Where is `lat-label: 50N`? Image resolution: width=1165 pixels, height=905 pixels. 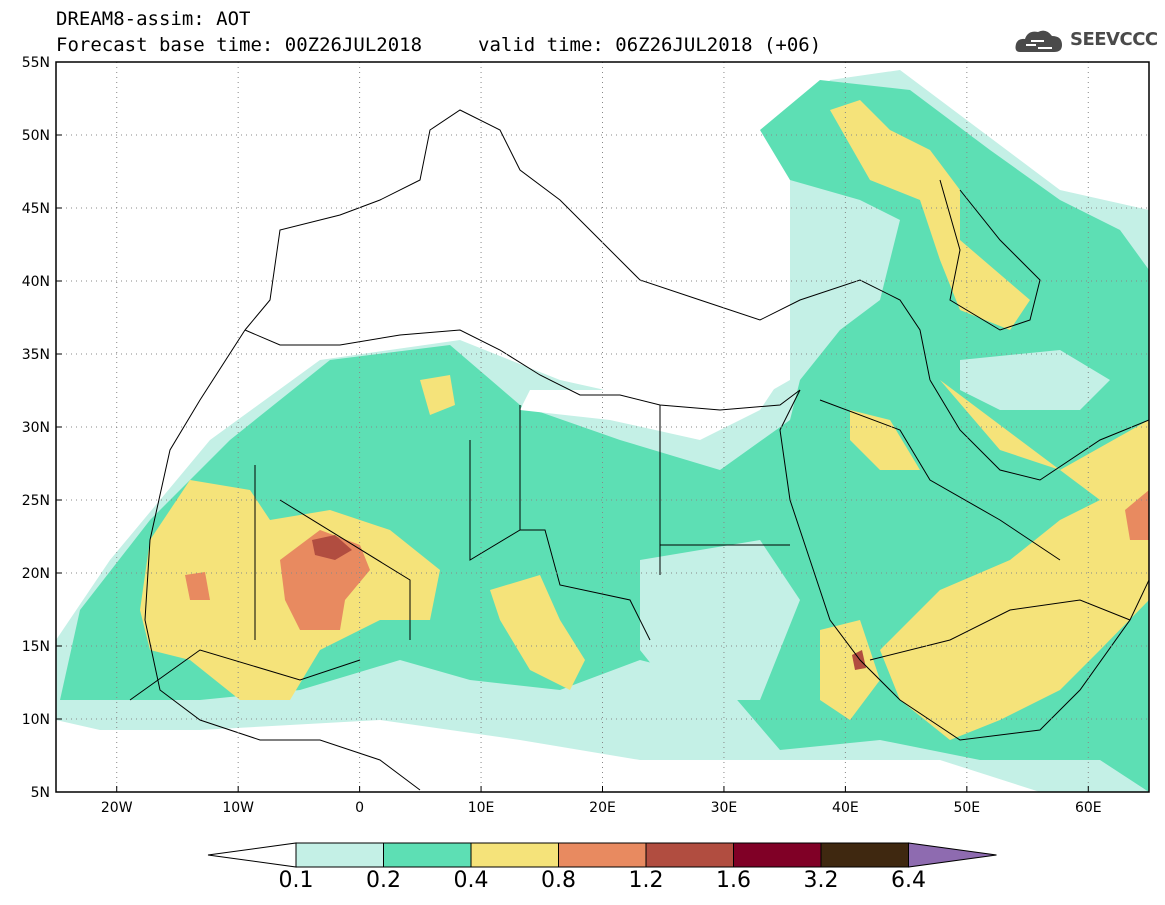 lat-label: 50N is located at coordinates (36, 136).